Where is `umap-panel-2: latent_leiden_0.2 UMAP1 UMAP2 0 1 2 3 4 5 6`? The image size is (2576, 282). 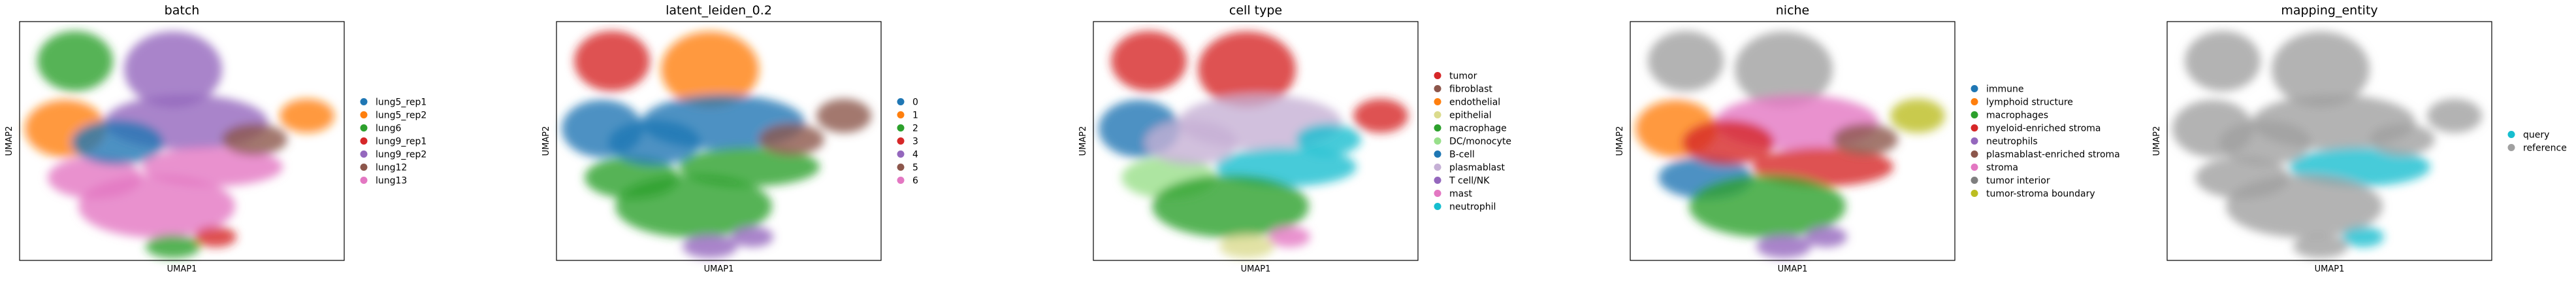
umap-panel-2: latent_leiden_0.2 UMAP1 UMAP2 0 1 2 3 4 5 6 is located at coordinates (729, 138).